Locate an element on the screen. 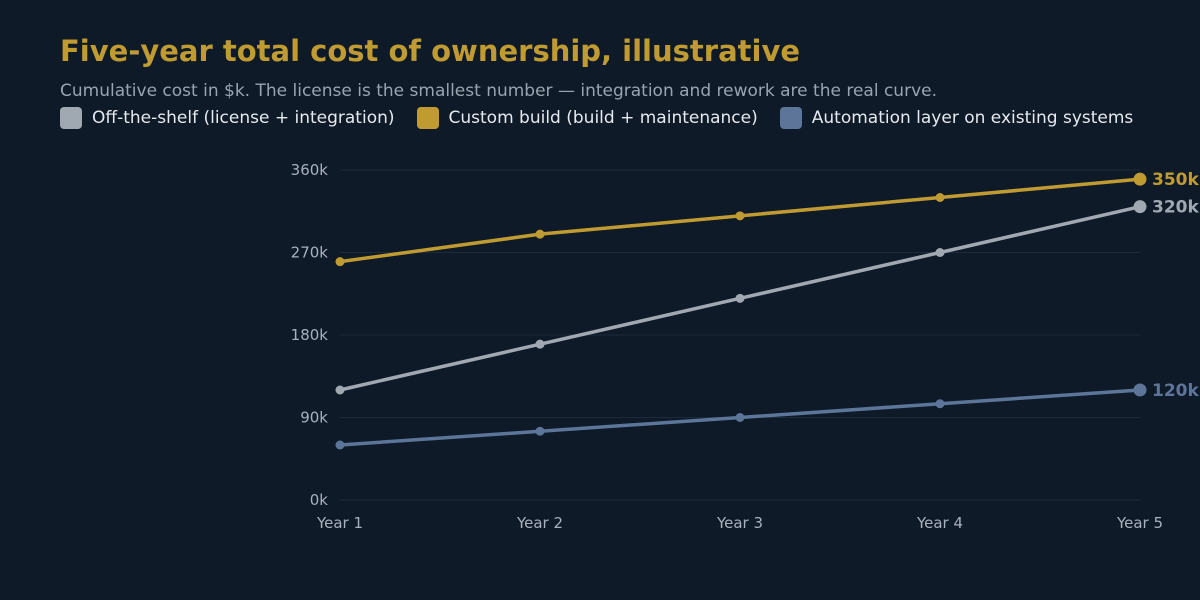 The width and height of the screenshot is (1200, 600). y-tick-label: 360k is located at coordinates (310, 170).